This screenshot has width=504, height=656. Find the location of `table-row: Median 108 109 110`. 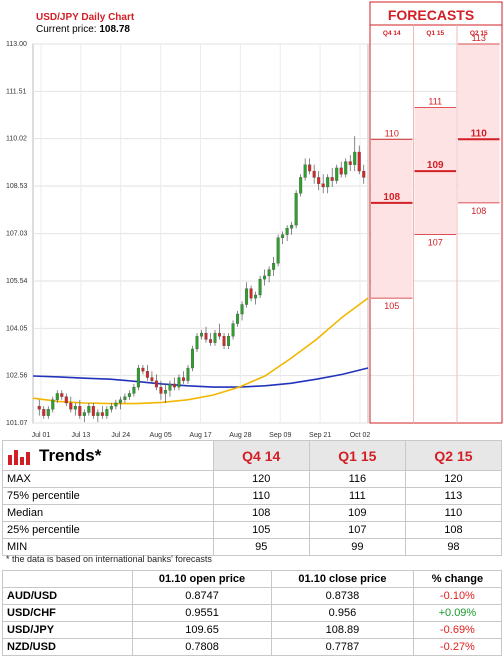

table-row: Median 108 109 110 is located at coordinates (252, 513).